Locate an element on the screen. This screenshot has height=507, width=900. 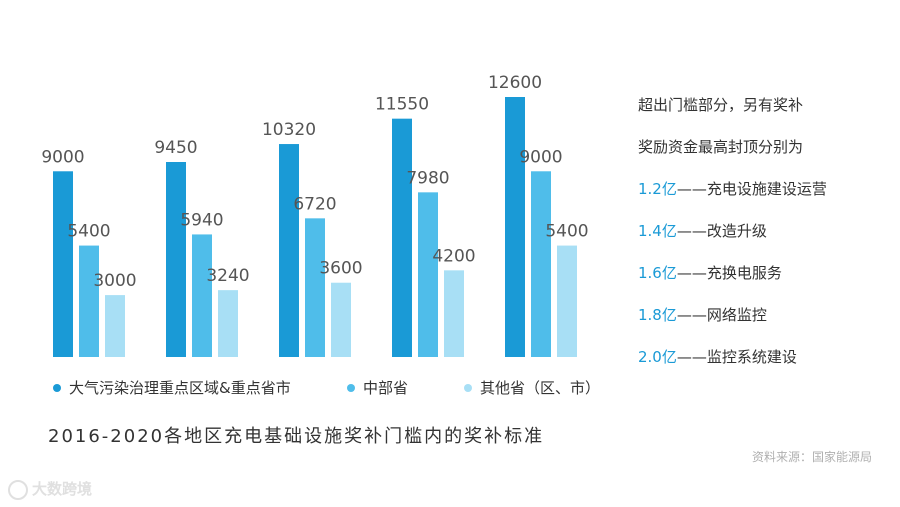
note-line-1: 超出门槛部分，另有奖补 is located at coordinates (721, 105).